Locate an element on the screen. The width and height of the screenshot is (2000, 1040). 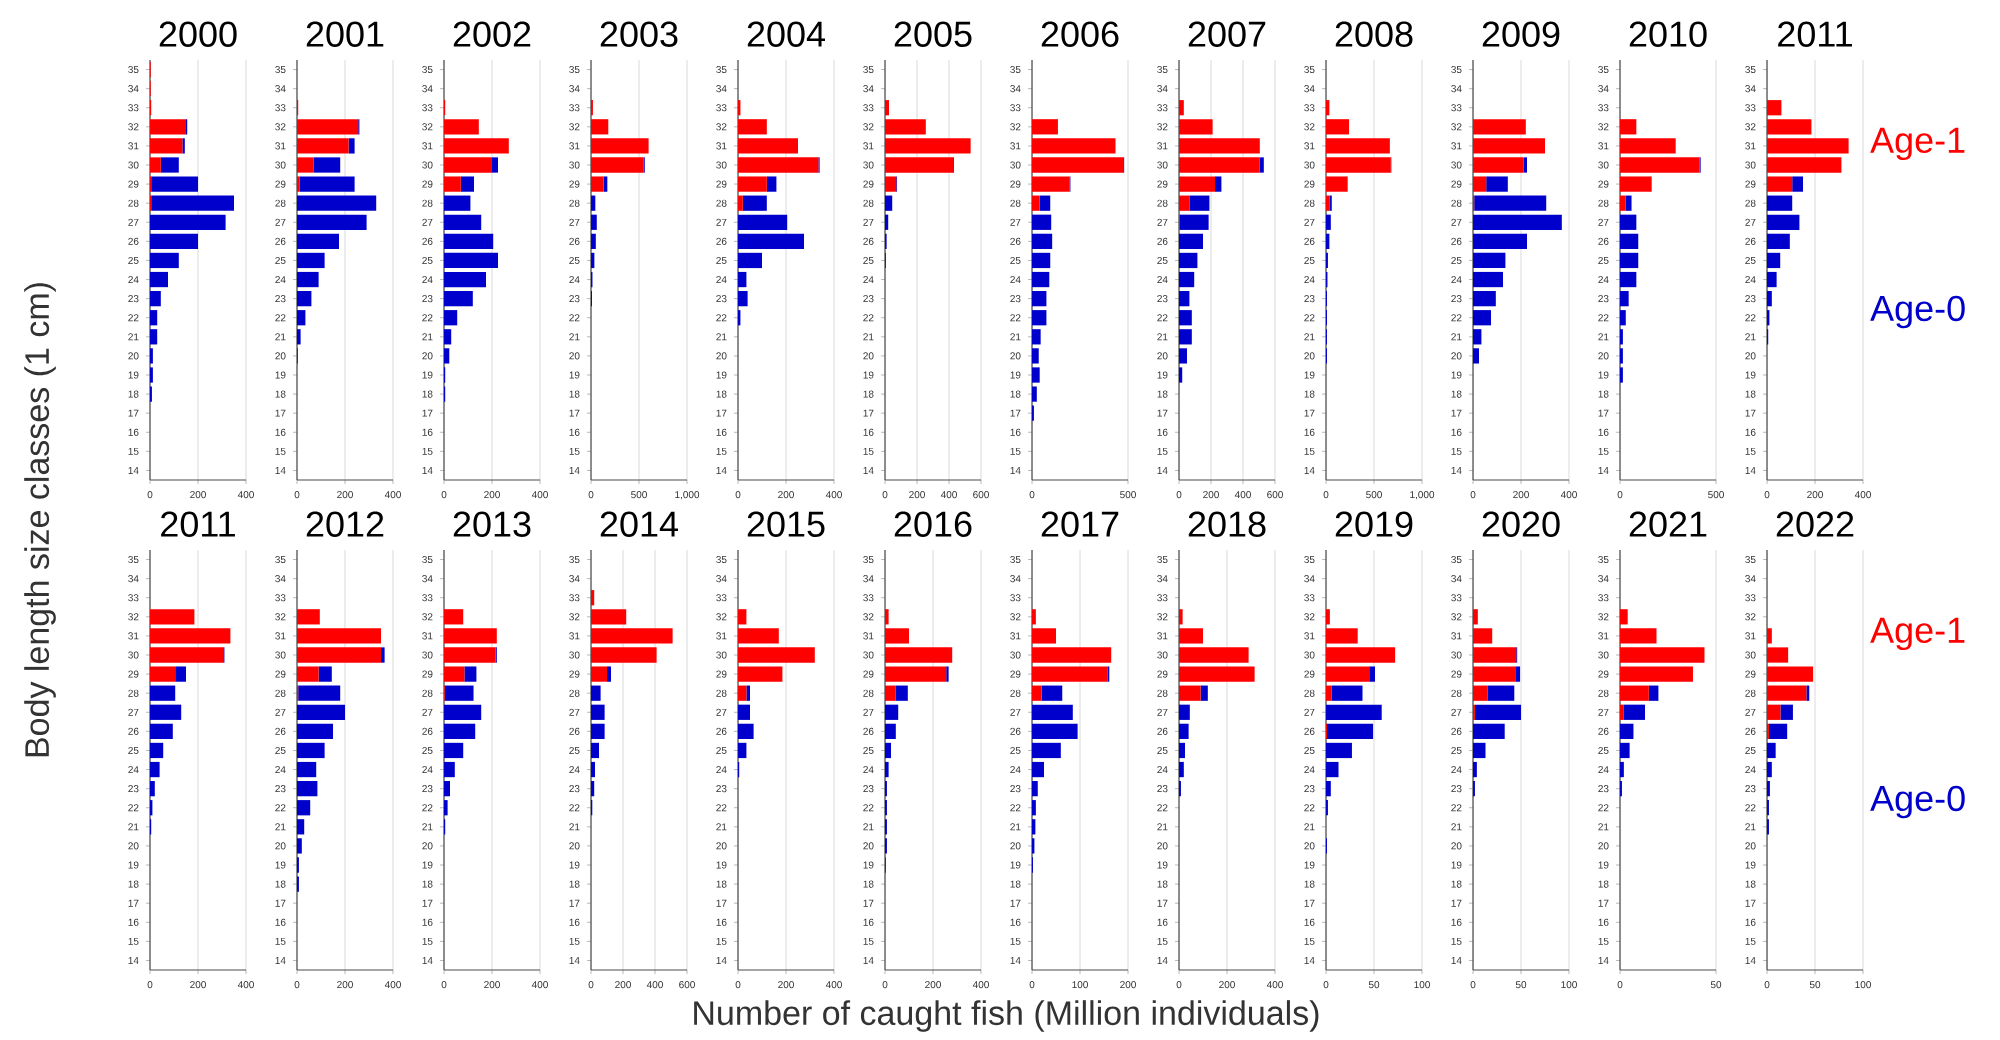
chart-title: 2012 is located at coordinates (345, 524).